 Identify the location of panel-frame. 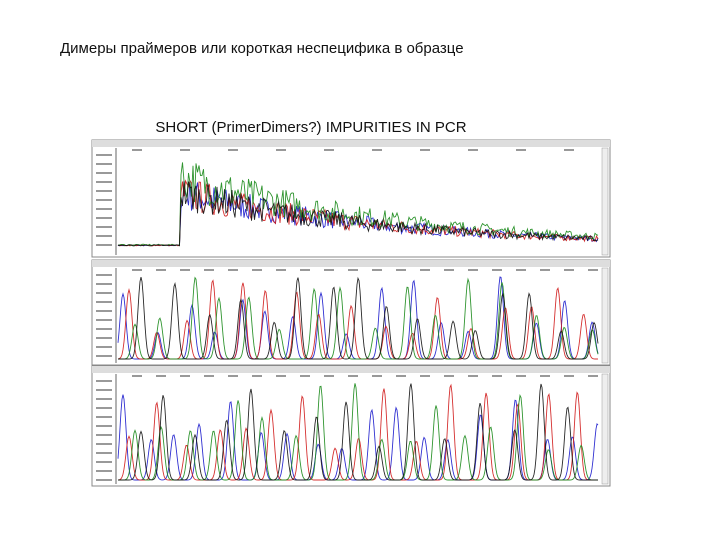
(351, 312).